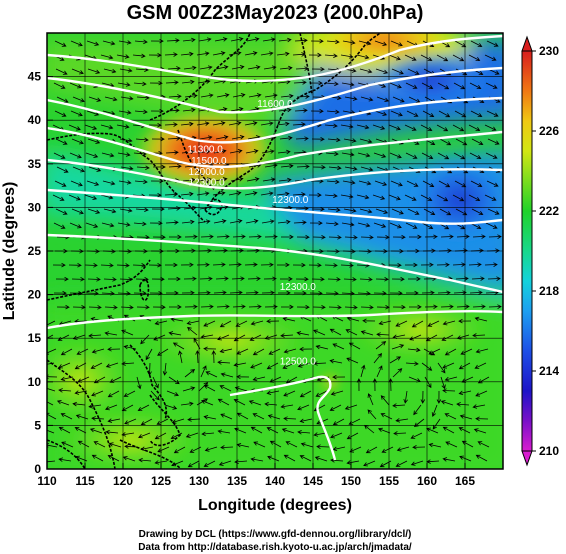  I want to click on coast-mindanao, so click(150, 454).